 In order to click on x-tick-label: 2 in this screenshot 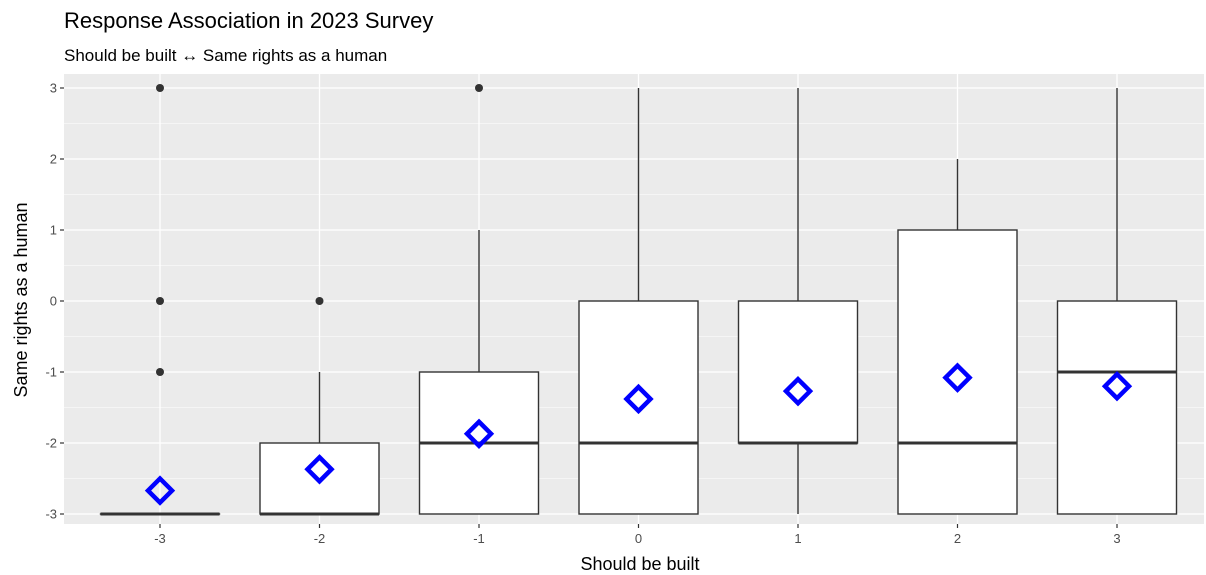, I will do `click(957, 538)`.